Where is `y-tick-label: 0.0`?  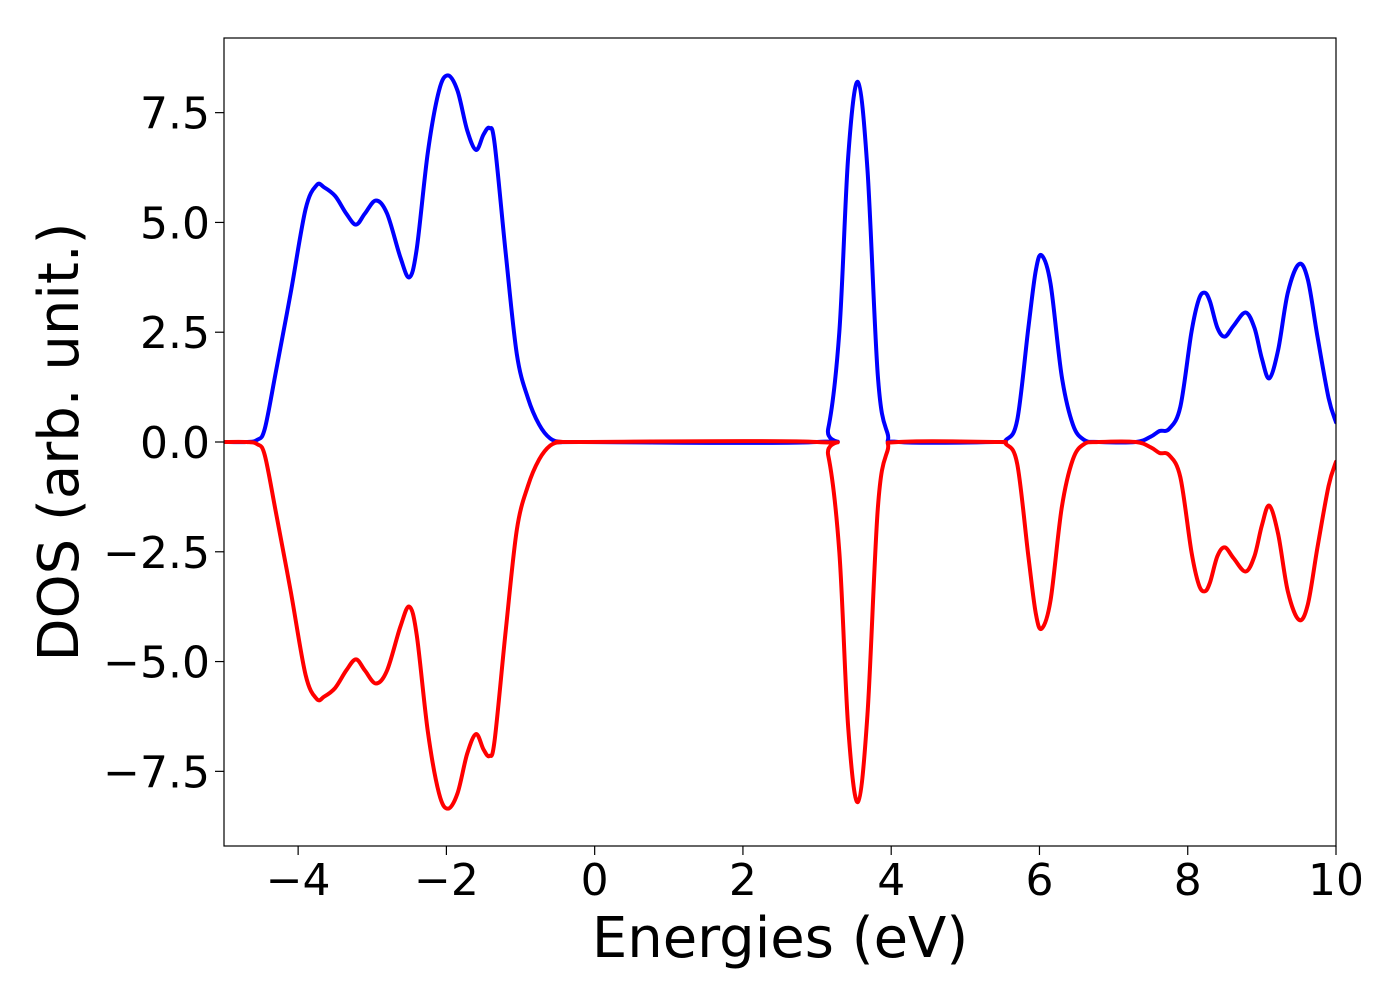
y-tick-label: 0.0 is located at coordinates (175, 443).